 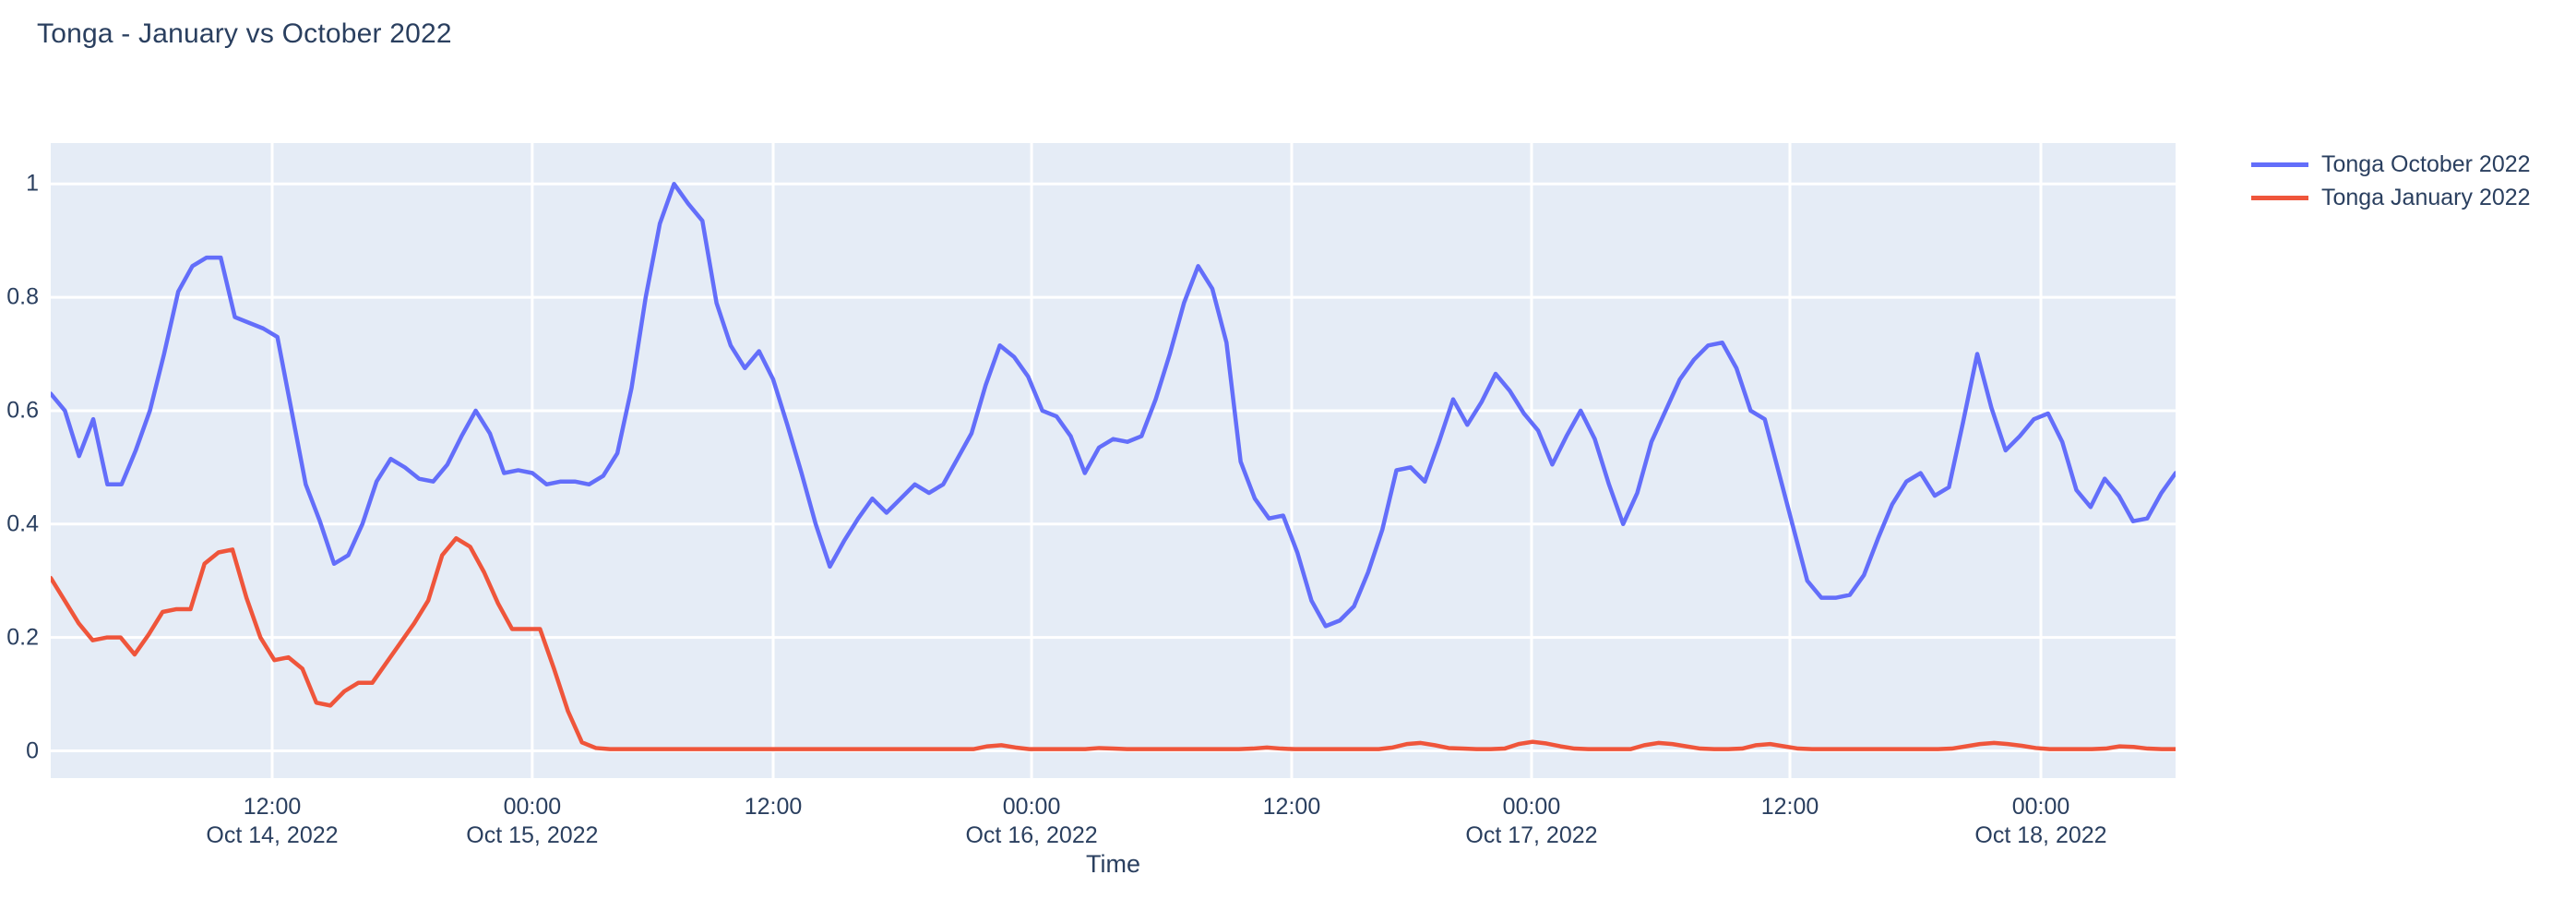 What do you see at coordinates (23, 523) in the screenshot?
I see `y-tick-label: 0.4` at bounding box center [23, 523].